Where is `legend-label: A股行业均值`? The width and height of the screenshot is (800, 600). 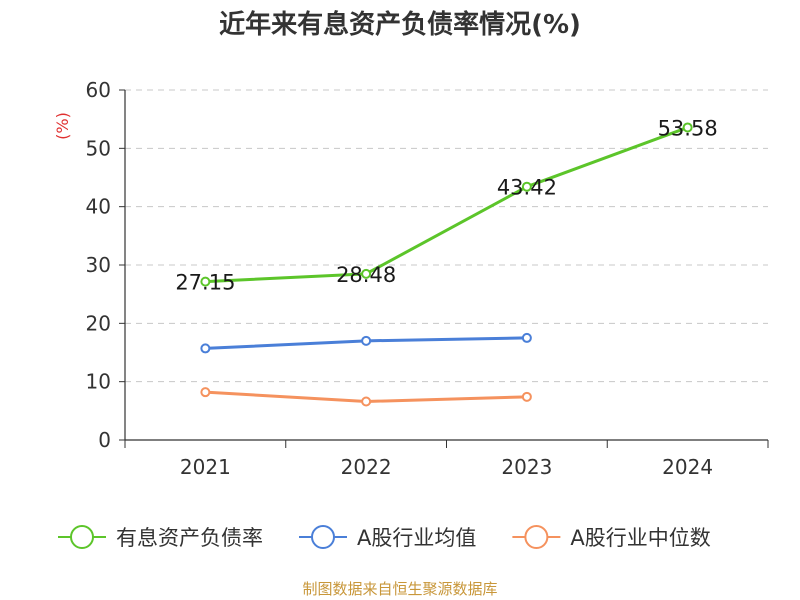
legend-label: A股行业均值 is located at coordinates (416, 538).